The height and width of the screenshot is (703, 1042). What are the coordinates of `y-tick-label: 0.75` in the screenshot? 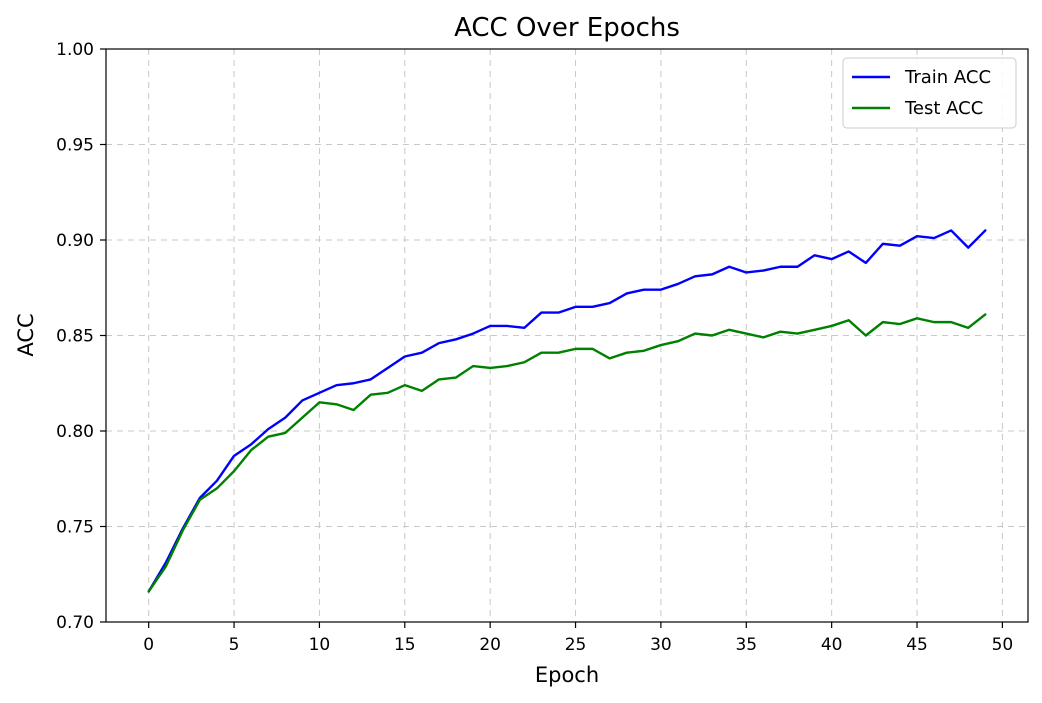 It's located at (75, 528).